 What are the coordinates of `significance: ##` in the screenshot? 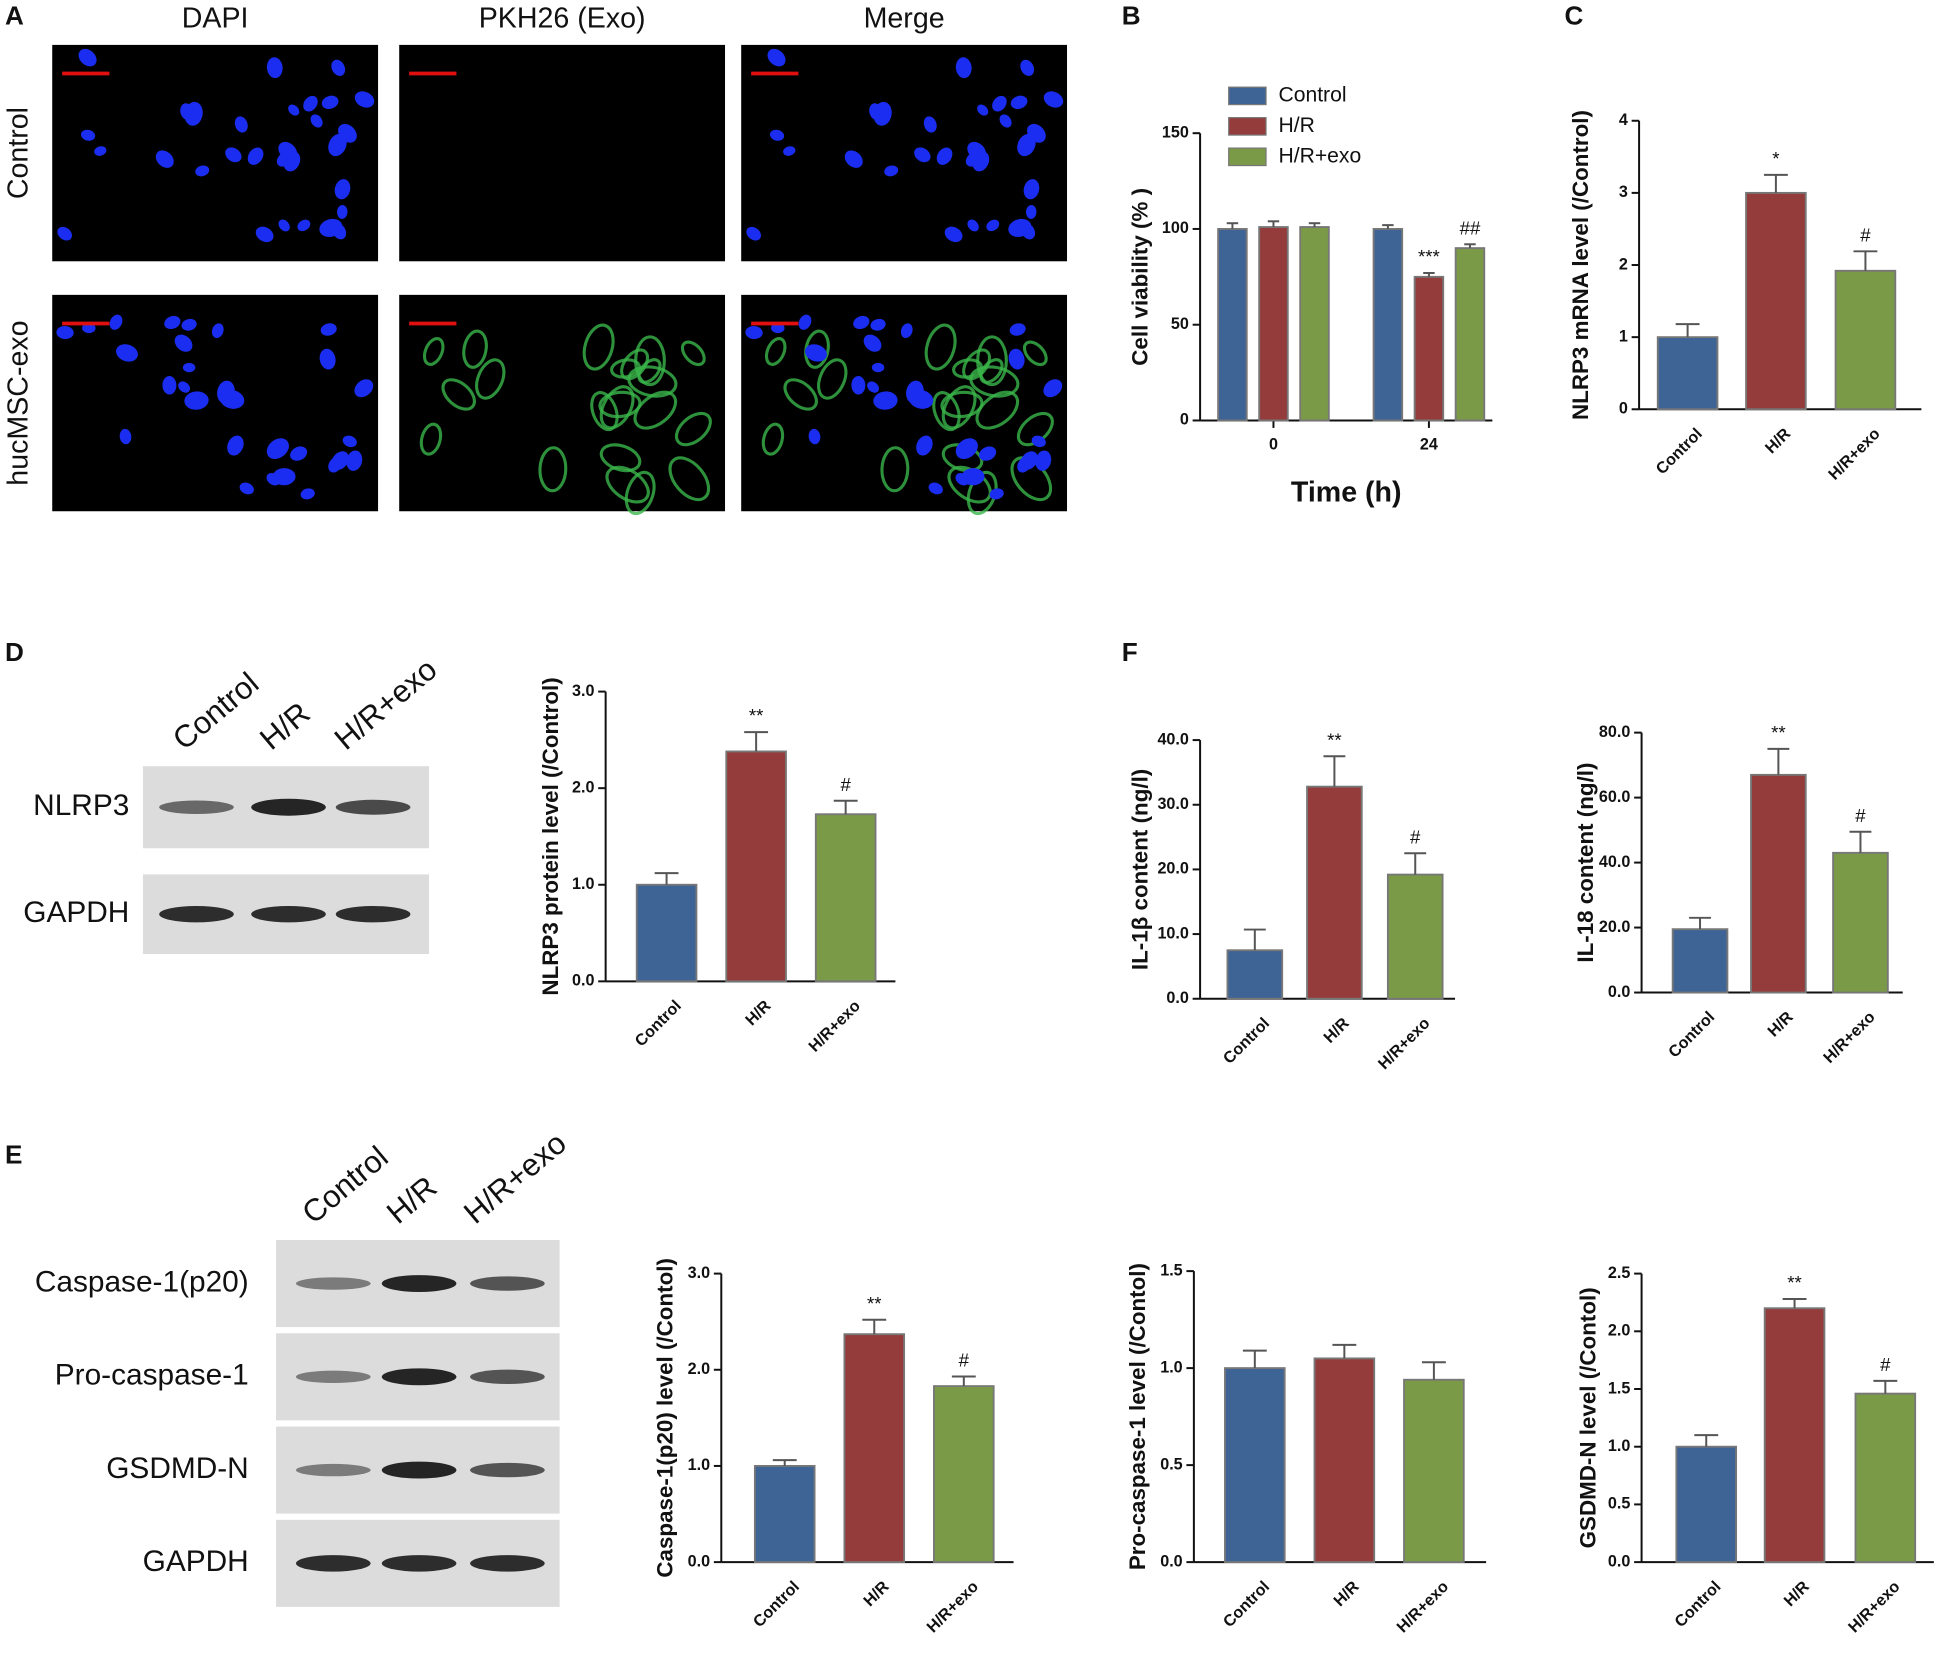 It's located at (1470, 227).